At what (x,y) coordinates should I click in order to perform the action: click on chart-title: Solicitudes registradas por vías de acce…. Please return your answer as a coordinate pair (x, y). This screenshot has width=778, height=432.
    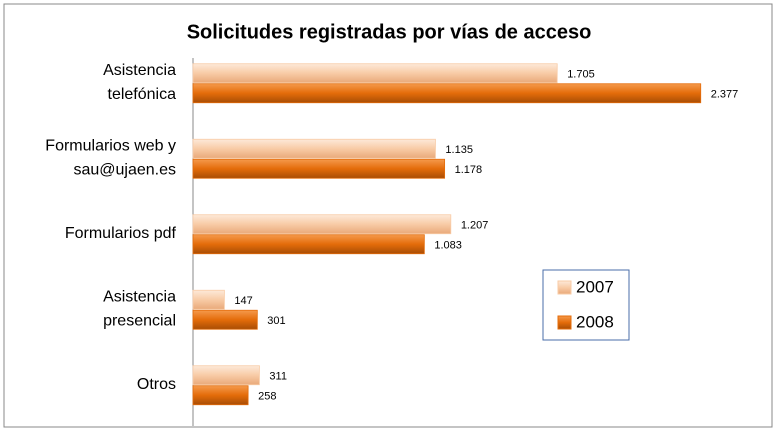
    Looking at the image, I should click on (389, 32).